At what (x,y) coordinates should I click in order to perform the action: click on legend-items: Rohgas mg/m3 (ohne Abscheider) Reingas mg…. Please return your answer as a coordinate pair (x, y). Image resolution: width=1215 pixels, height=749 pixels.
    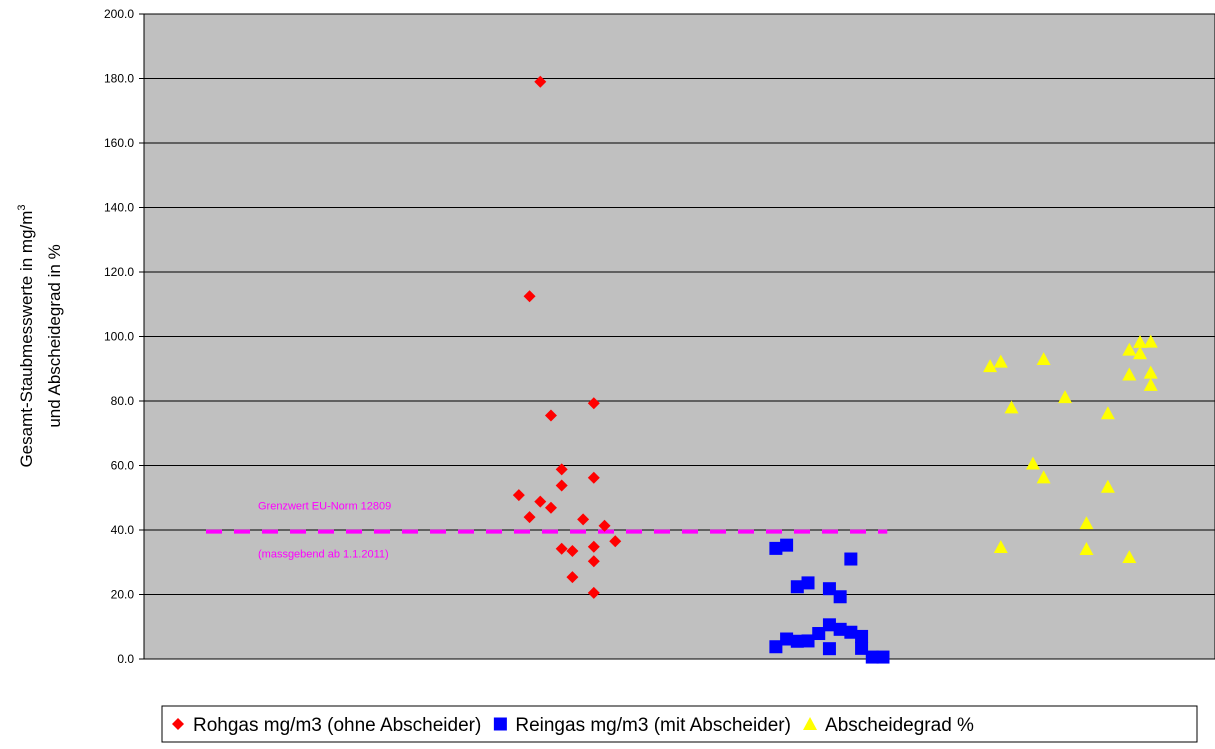
    Looking at the image, I should click on (573, 725).